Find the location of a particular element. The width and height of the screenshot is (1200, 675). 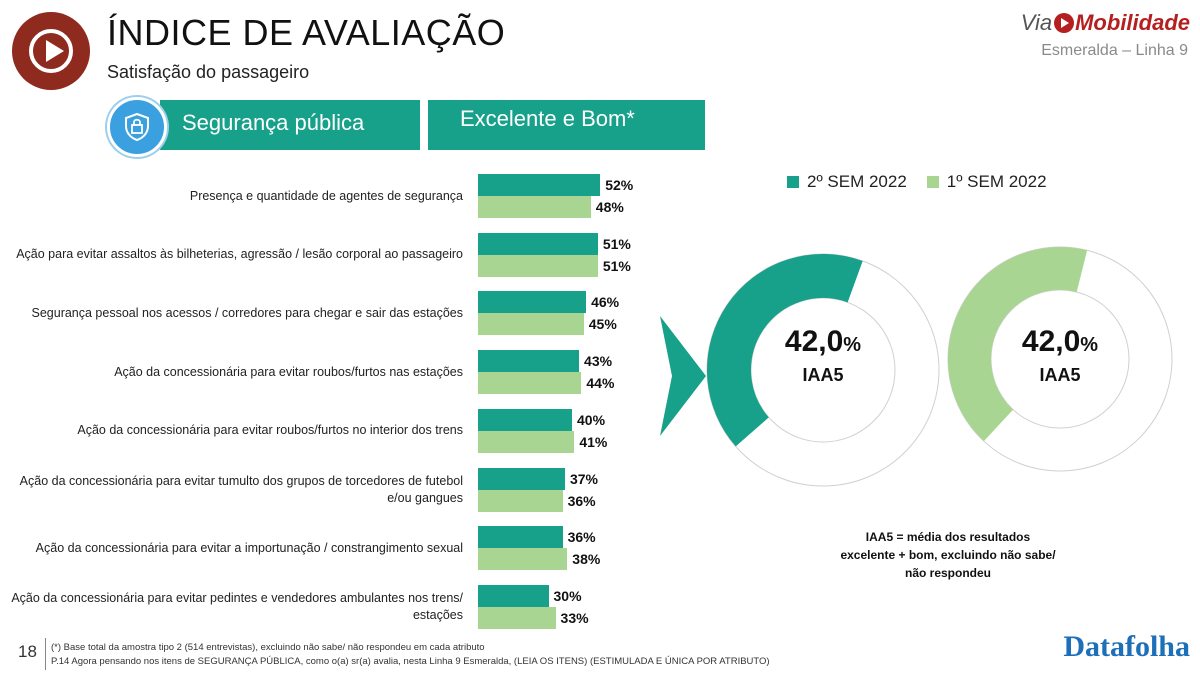

play-logo-icon is located at coordinates (51, 51).